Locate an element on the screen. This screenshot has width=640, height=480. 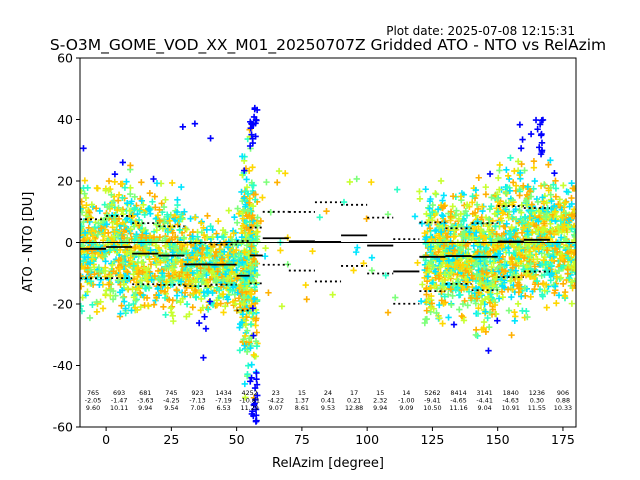
bin-mean-label: 0.30 is located at coordinates (537, 401).